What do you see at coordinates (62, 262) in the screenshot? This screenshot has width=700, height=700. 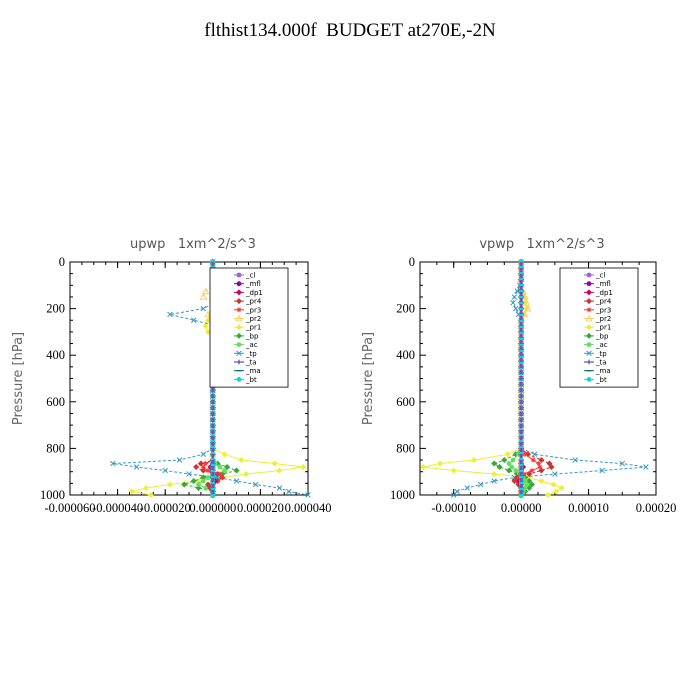 I see `y-tick-label: 0` at bounding box center [62, 262].